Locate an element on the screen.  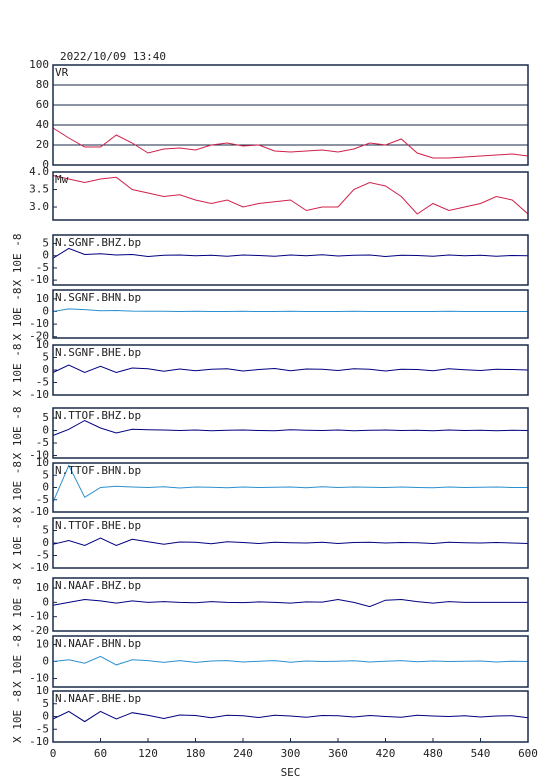
x-axis-label: SEC is located at coordinates (291, 772).